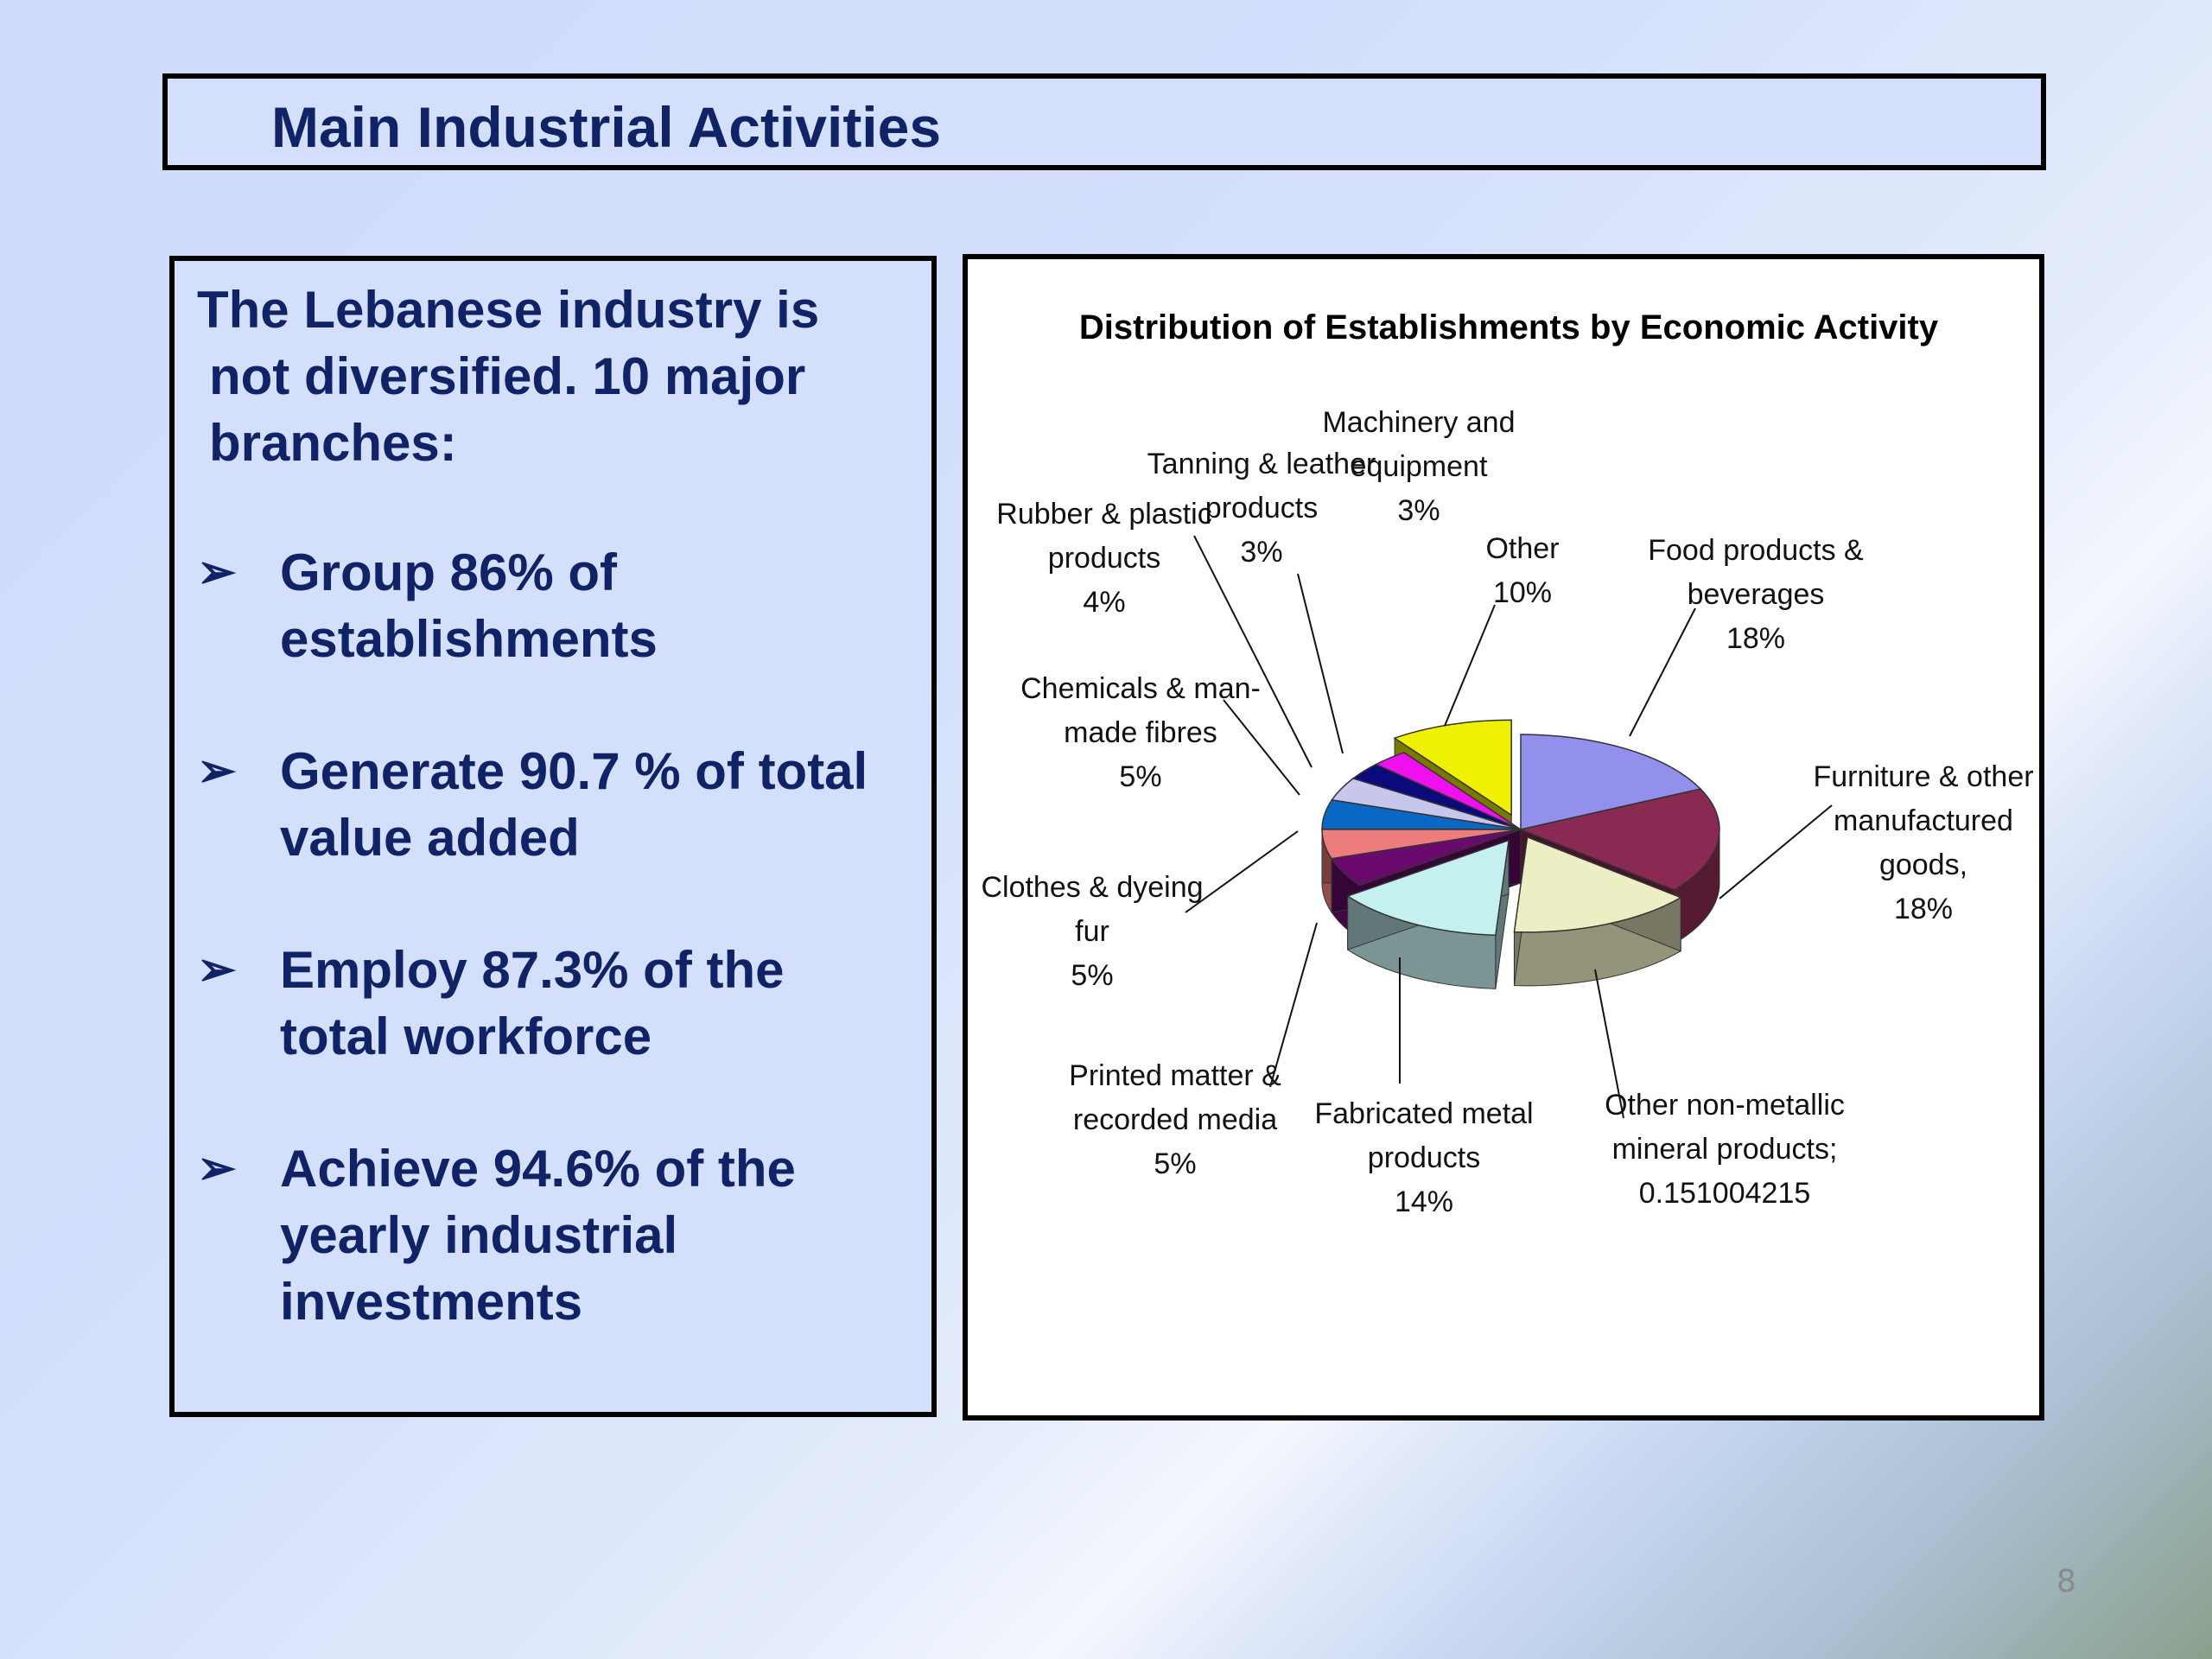  What do you see at coordinates (1923, 865) in the screenshot?
I see `slice-label-line: goods,` at bounding box center [1923, 865].